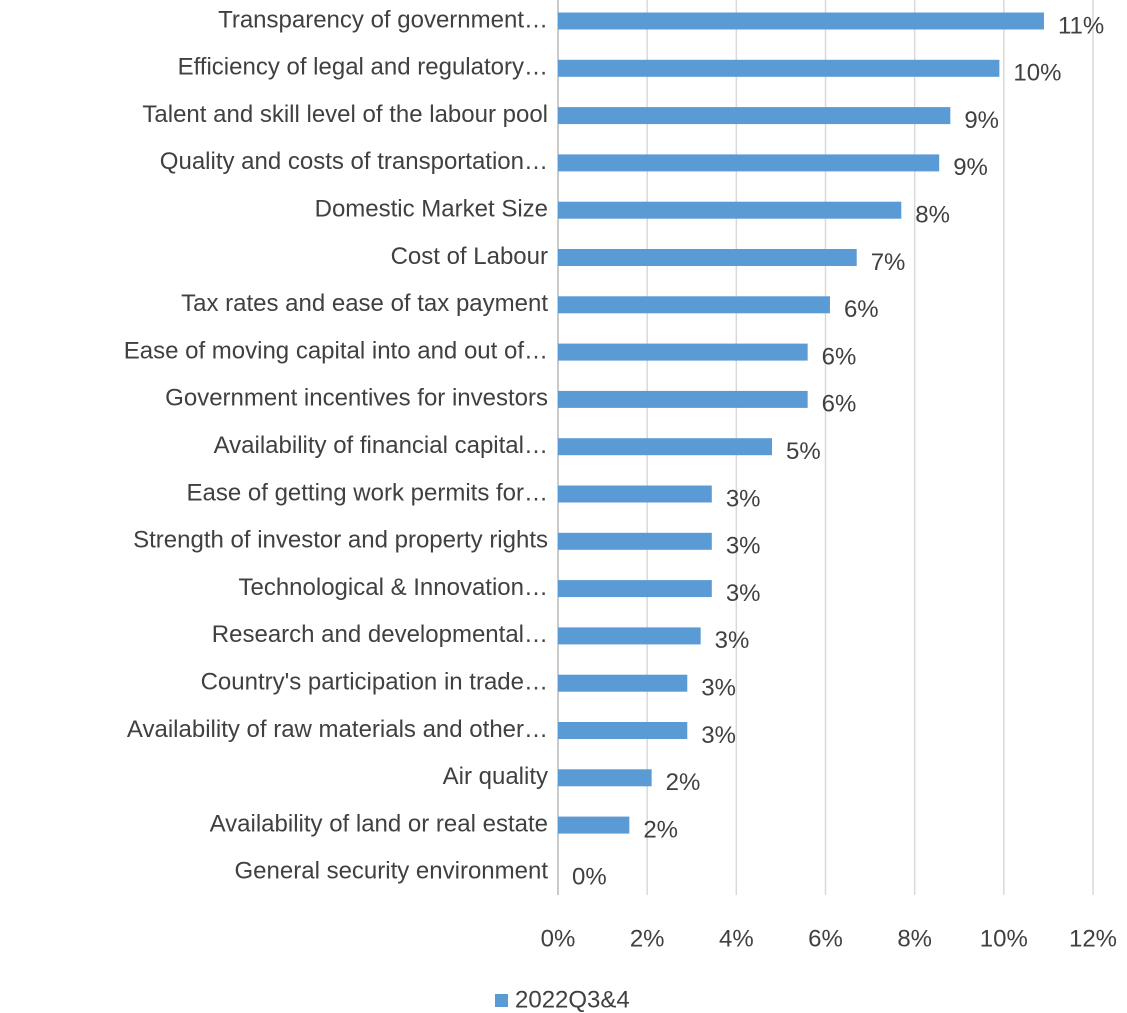  Describe the element at coordinates (495, 776) in the screenshot. I see `y-tick-label: Air quality` at that location.